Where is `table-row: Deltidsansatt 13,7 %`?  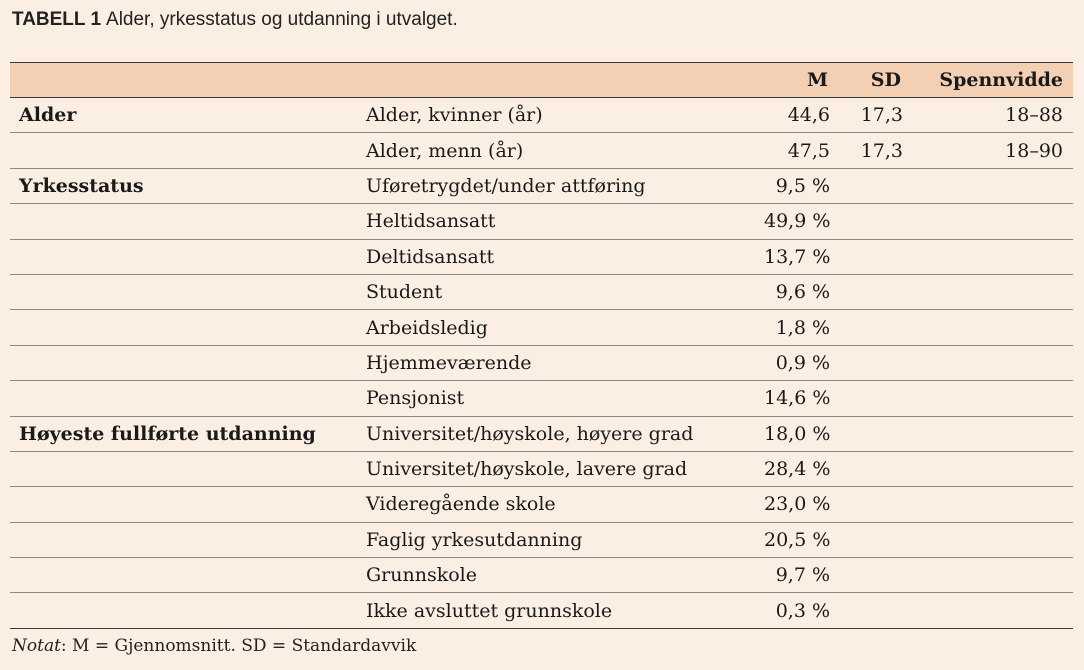 table-row: Deltidsansatt 13,7 % is located at coordinates (541, 257).